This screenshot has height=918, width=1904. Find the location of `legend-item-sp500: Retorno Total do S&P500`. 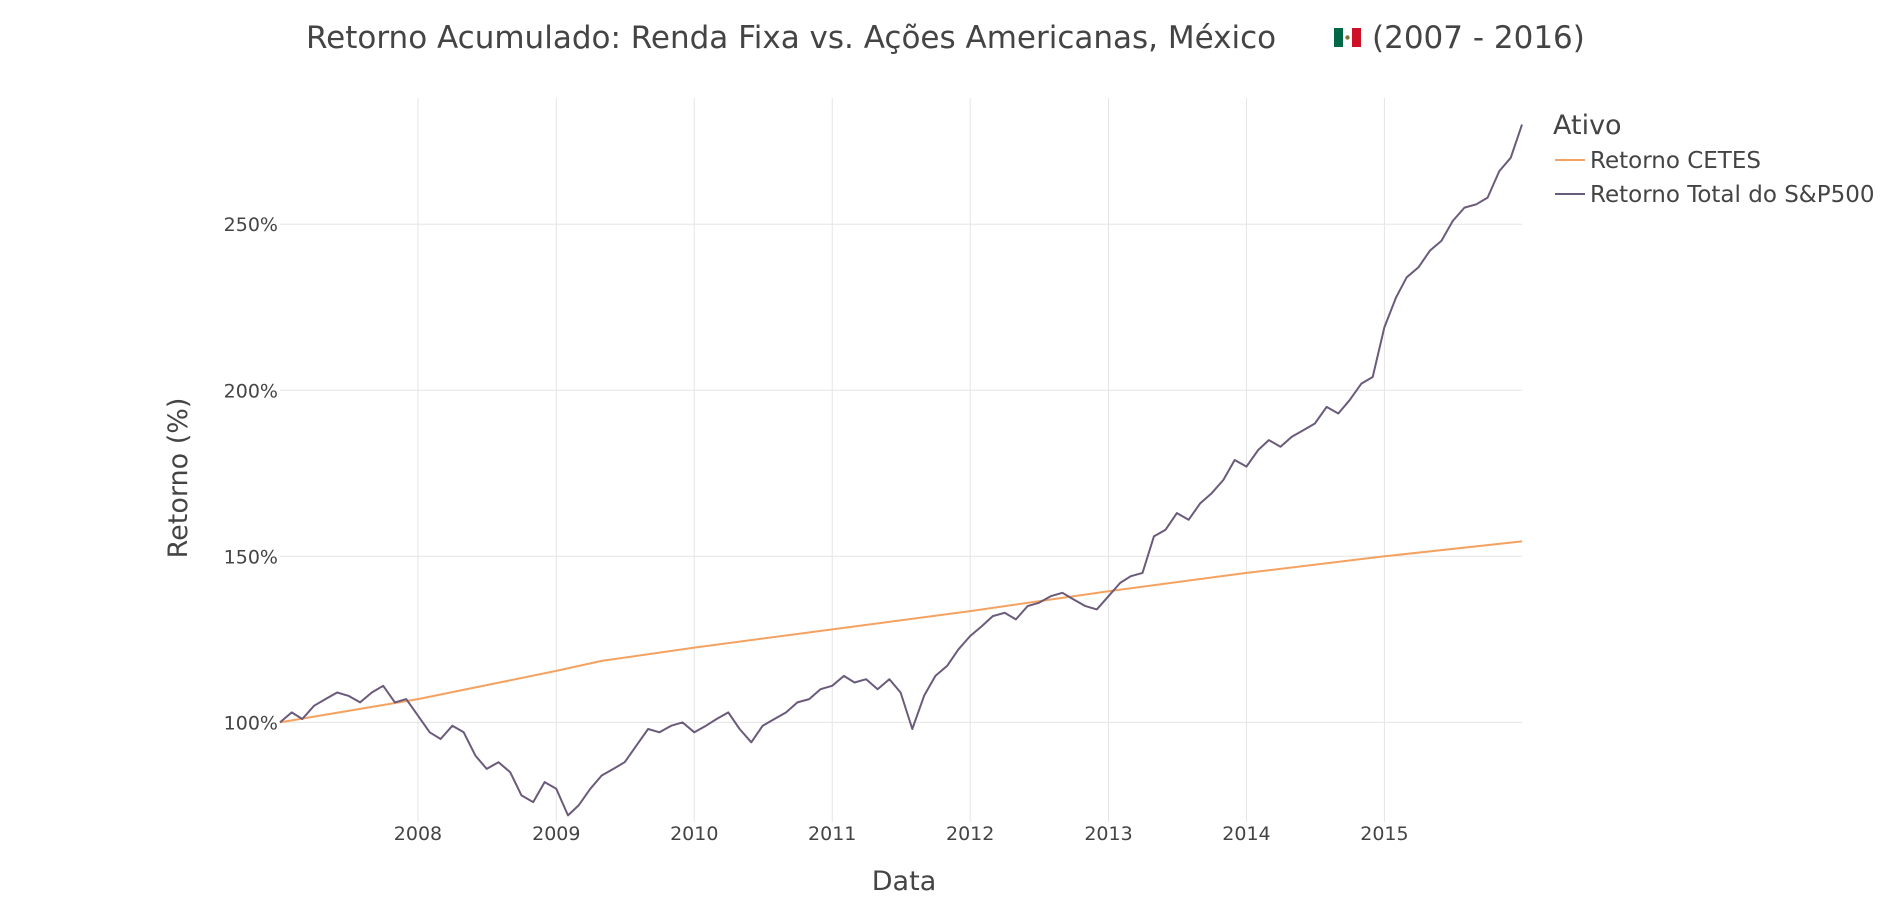

legend-item-sp500: Retorno Total do S&P500 is located at coordinates (1715, 195).